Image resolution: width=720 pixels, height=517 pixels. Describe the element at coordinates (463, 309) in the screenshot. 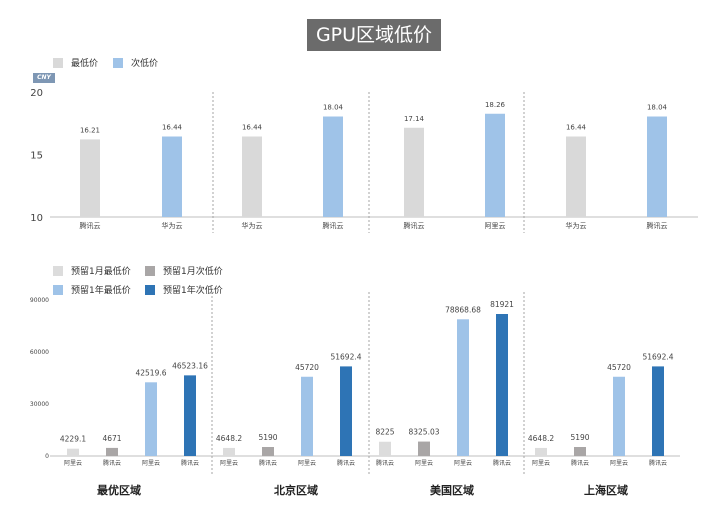

I see `bar-value-label: 78868.68` at that location.